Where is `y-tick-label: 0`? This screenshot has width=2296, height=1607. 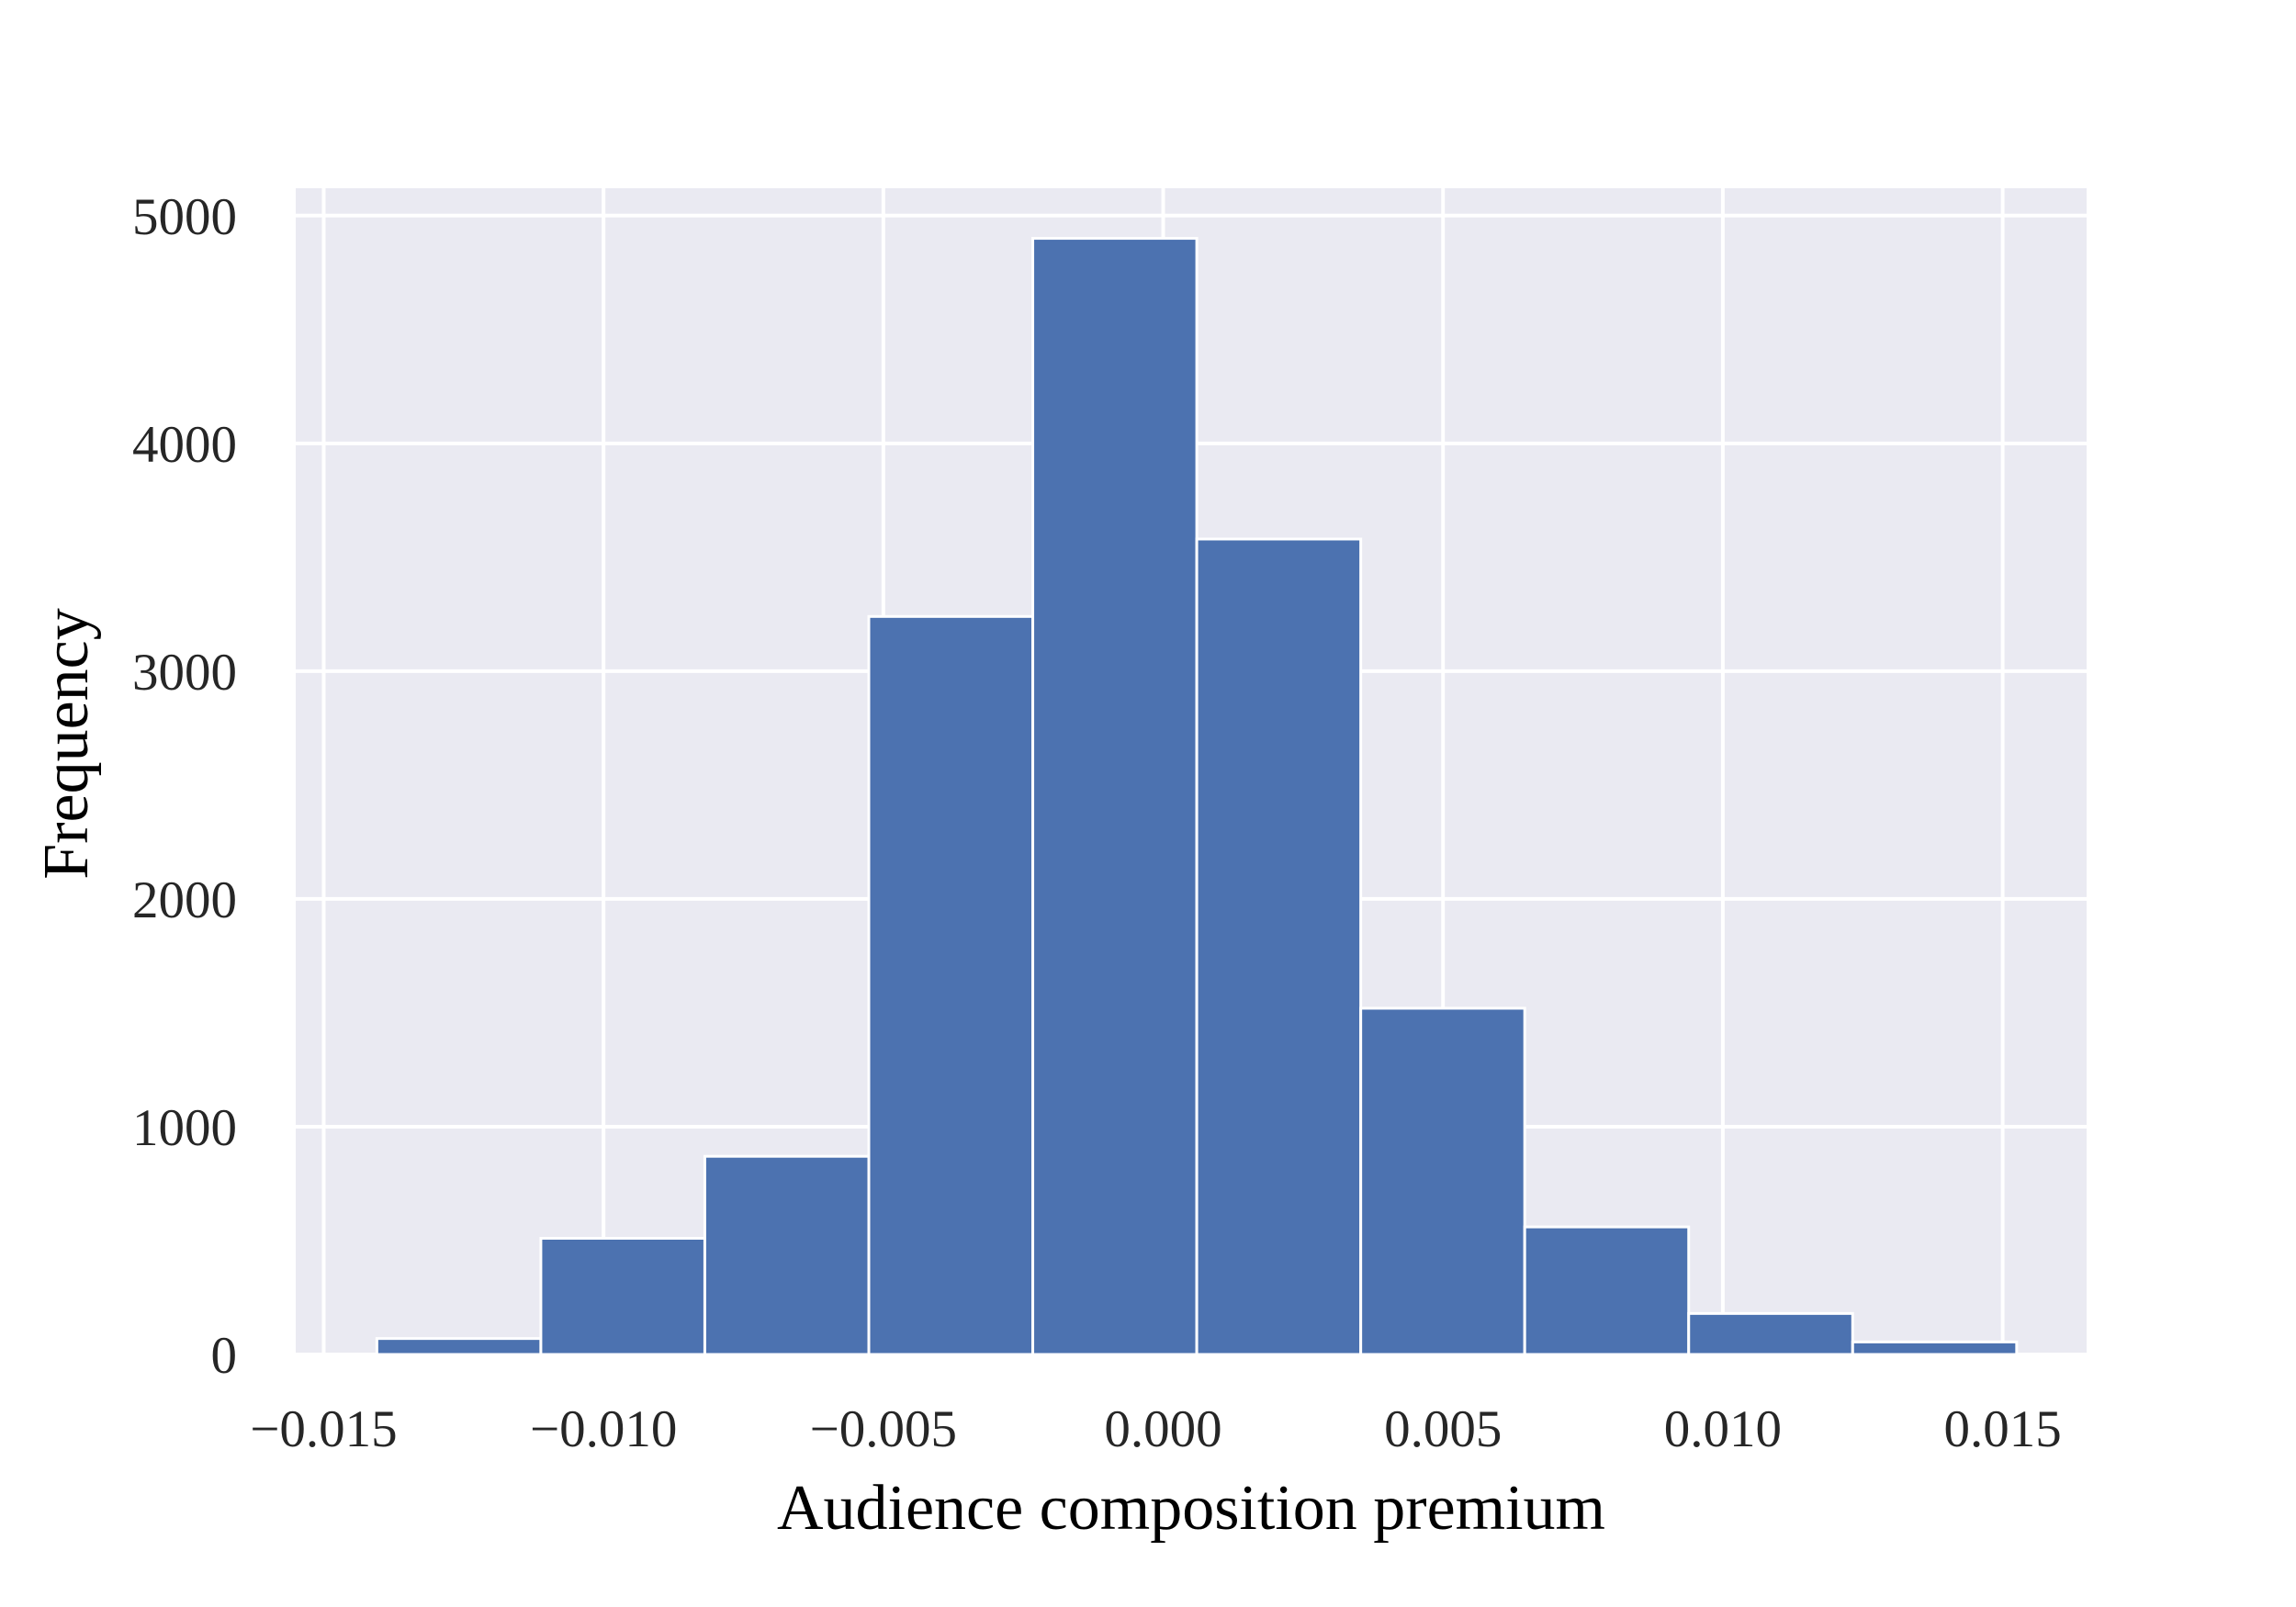
y-tick-label: 0 is located at coordinates (224, 1356).